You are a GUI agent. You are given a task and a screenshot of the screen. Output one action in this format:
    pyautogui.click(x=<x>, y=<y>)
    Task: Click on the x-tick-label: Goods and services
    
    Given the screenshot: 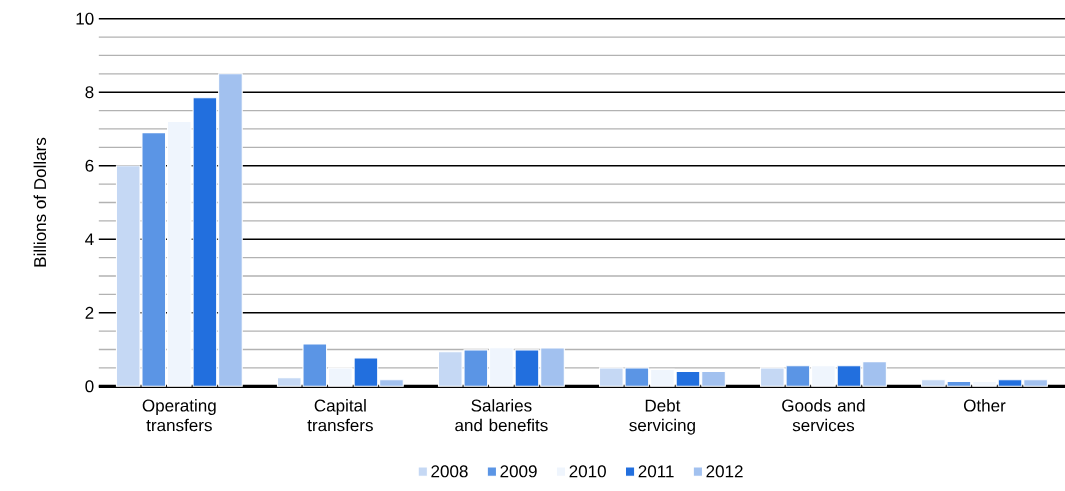 What is the action you would take?
    pyautogui.click(x=823, y=415)
    